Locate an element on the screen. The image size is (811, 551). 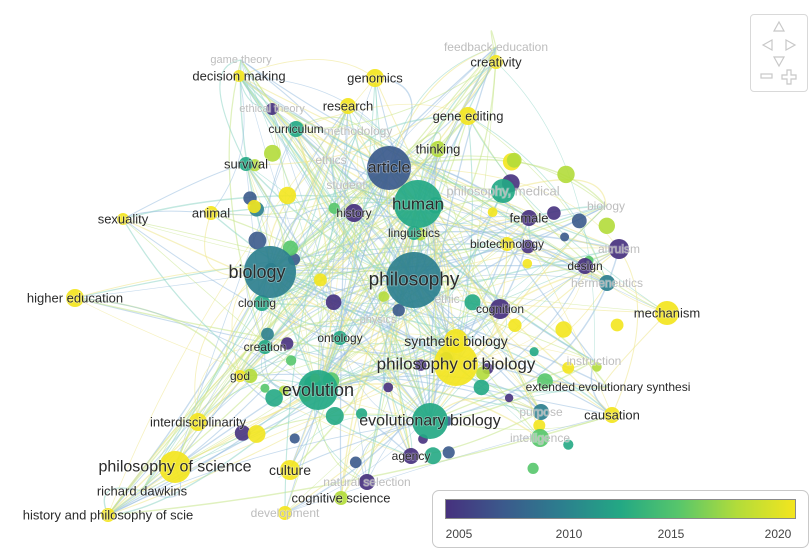
label-mechanism: mechanism is located at coordinates (667, 313).